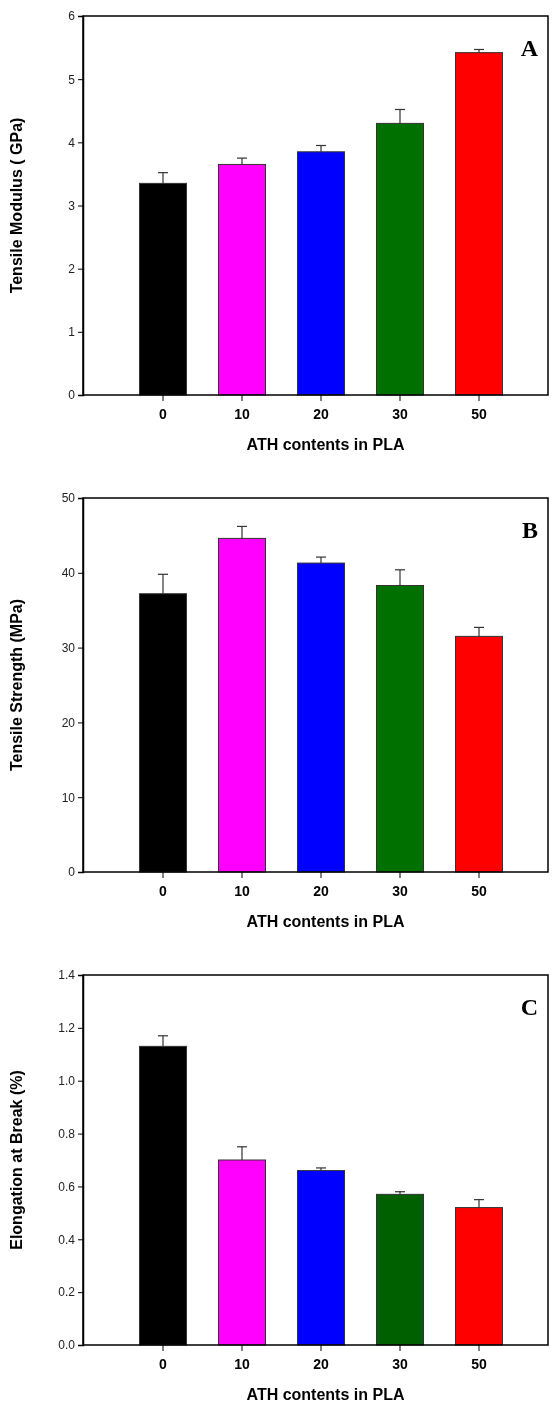 Image resolution: width=555 pixels, height=1416 pixels. Describe the element at coordinates (67, 1081) in the screenshot. I see `y-tick-label: 1.0` at that location.